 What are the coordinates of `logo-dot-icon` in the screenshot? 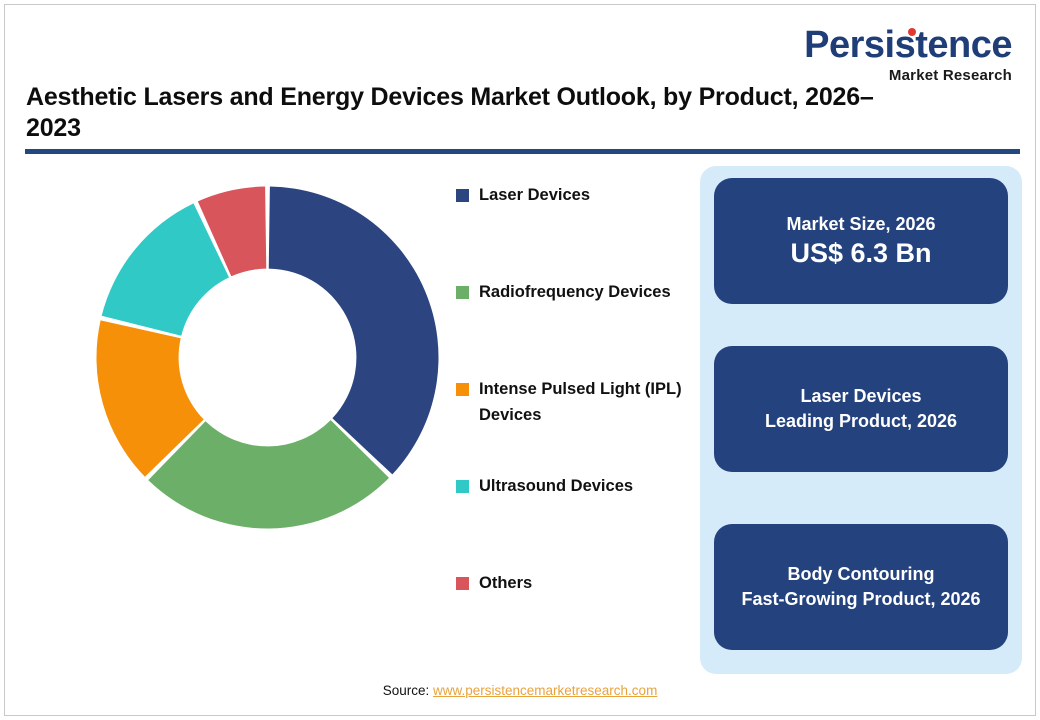 It's located at (912, 32).